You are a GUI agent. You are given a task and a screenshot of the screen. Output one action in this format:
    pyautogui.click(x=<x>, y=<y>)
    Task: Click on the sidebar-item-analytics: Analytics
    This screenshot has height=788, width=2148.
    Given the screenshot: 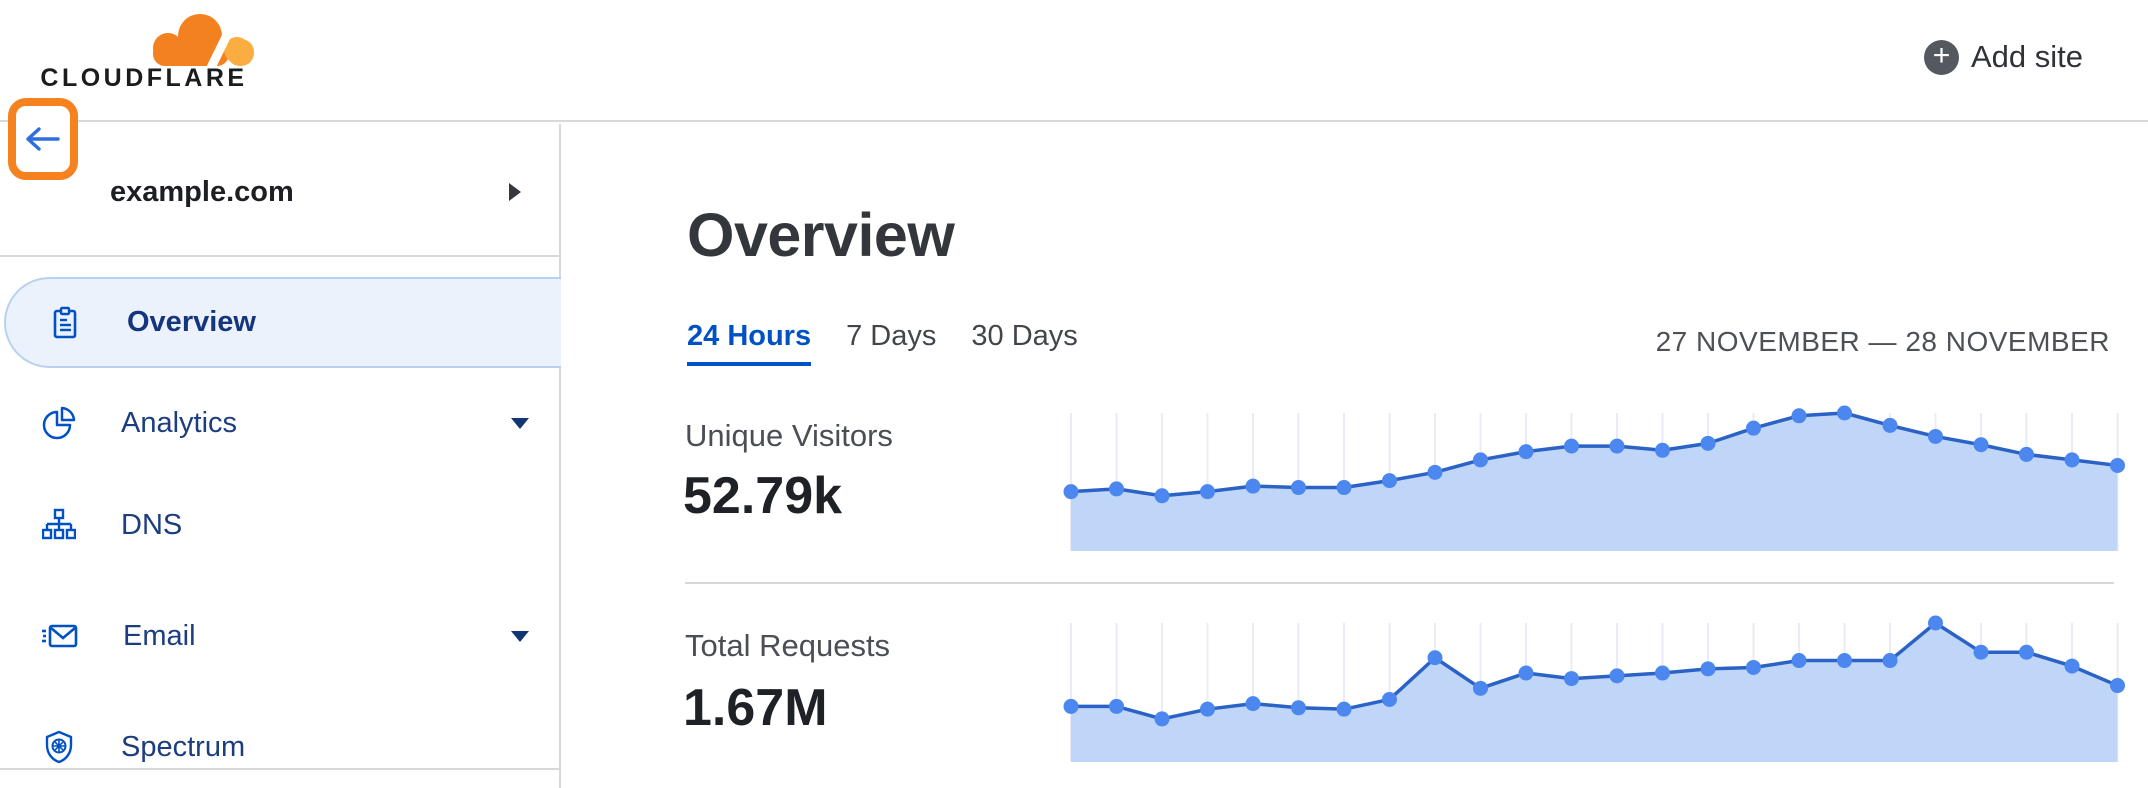 What is the action you would take?
    pyautogui.click(x=279, y=423)
    